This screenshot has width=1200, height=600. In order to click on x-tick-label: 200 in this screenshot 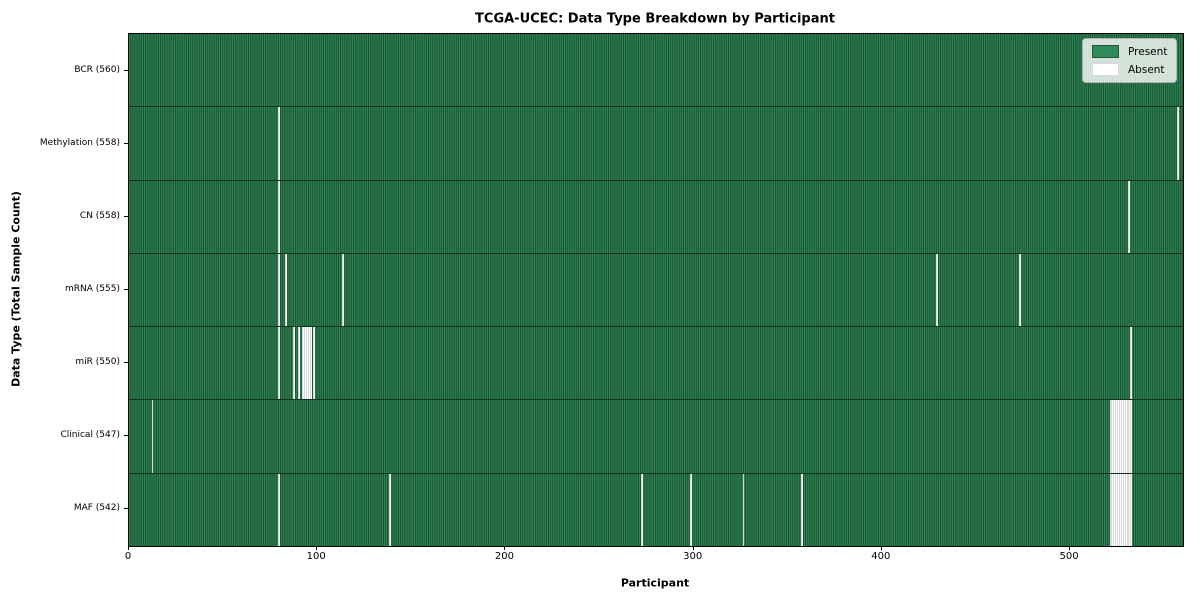, I will do `click(504, 556)`.